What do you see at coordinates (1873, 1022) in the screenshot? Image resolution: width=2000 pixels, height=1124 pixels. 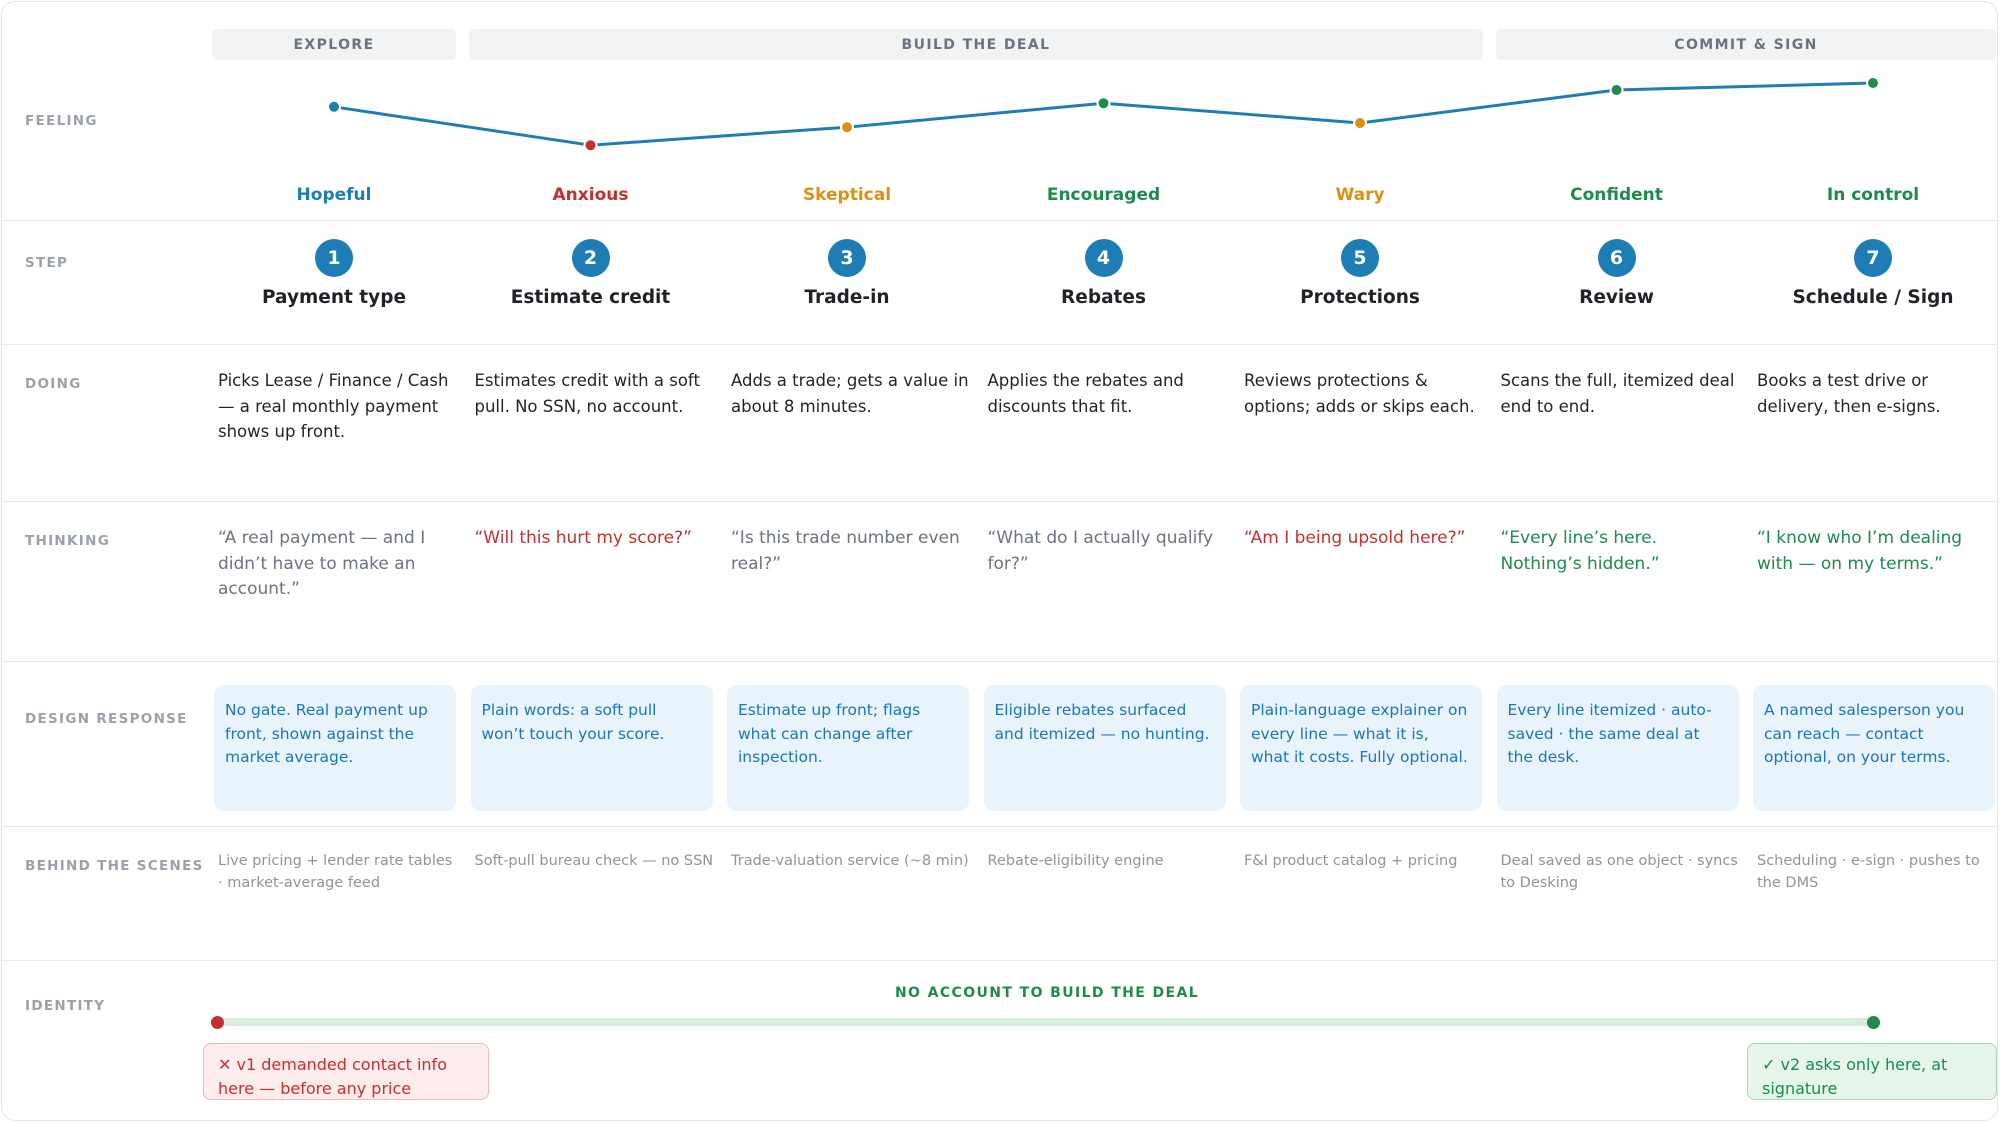 I see `identity-end-dot` at bounding box center [1873, 1022].